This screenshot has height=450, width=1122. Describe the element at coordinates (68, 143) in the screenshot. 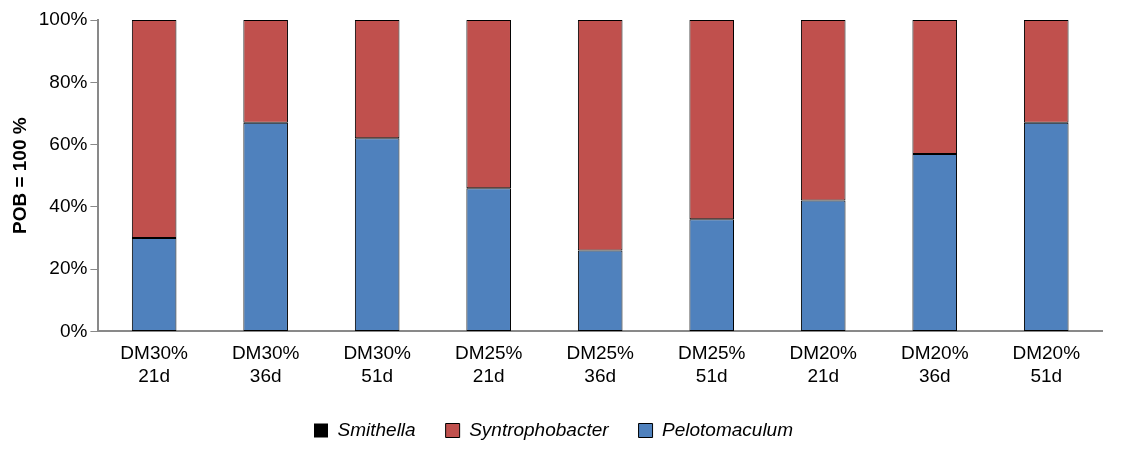

I see `y-tick-label: 60%` at that location.